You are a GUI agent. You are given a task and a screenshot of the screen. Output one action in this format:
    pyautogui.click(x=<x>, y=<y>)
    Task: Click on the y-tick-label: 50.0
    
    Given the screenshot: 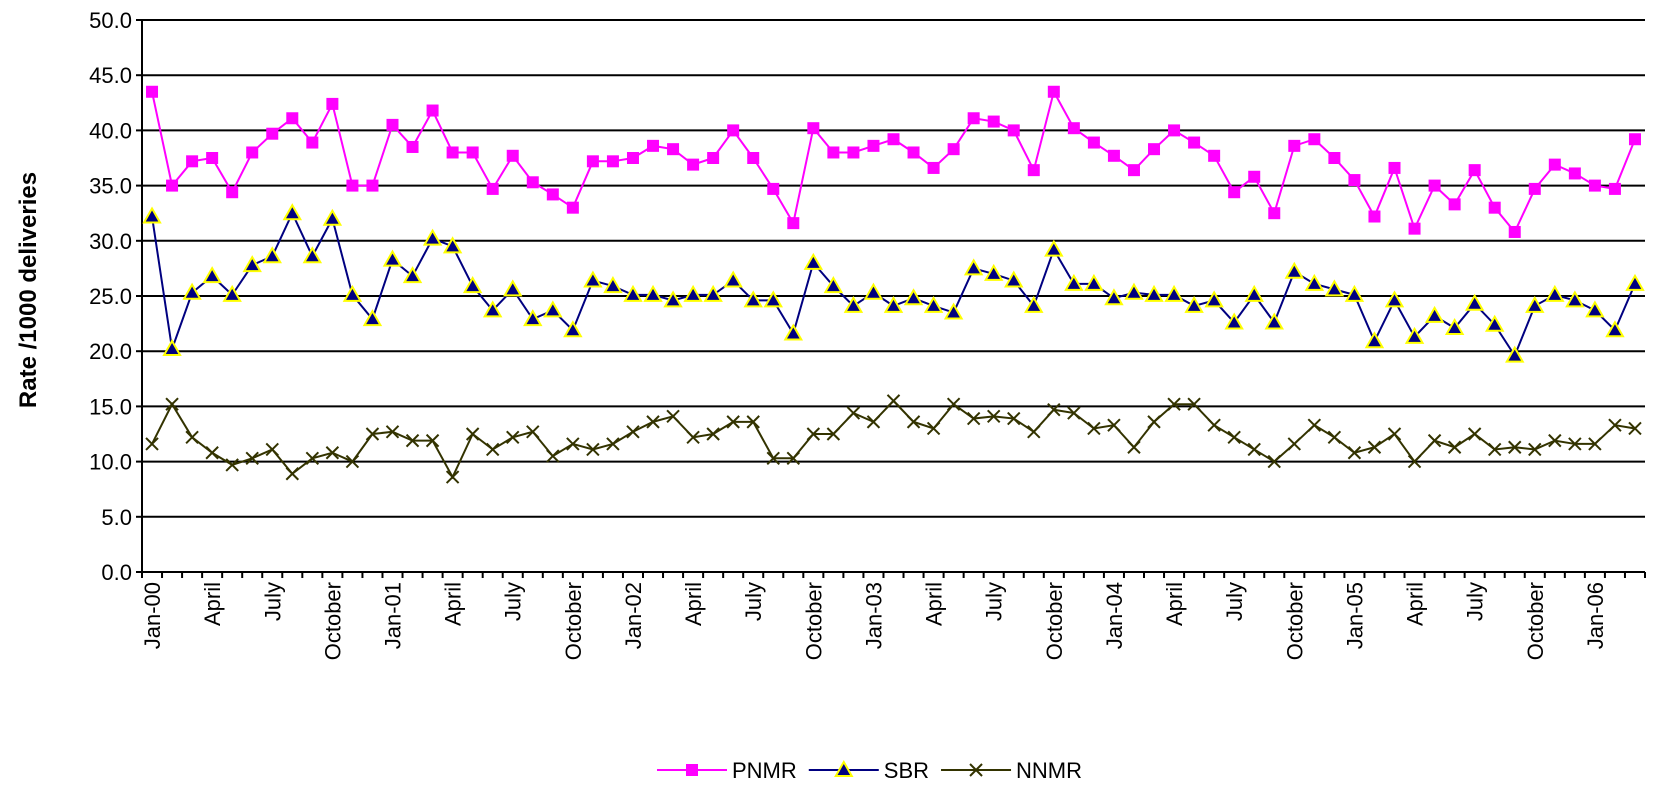 What is the action you would take?
    pyautogui.click(x=110, y=20)
    